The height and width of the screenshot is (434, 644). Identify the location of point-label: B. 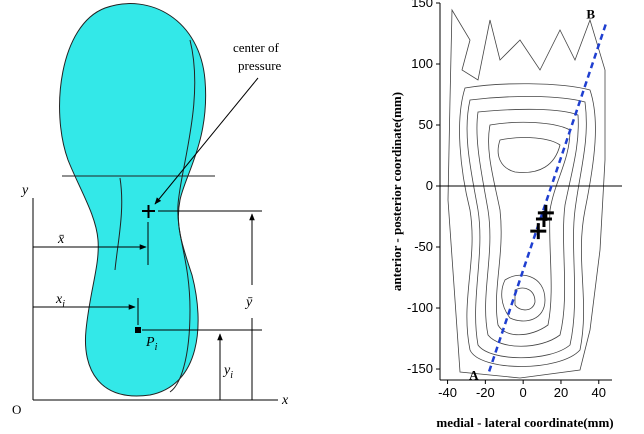
(590, 14).